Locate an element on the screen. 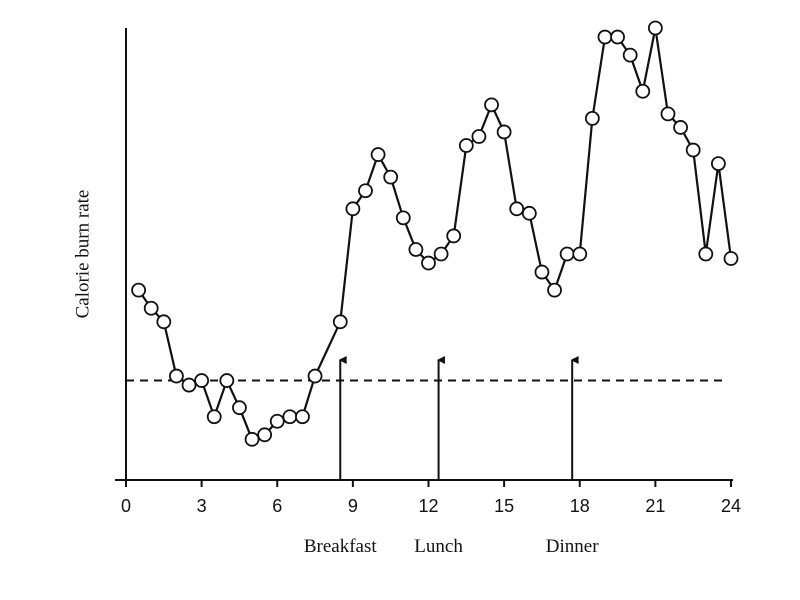  x-tick-label: 24 is located at coordinates (731, 506).